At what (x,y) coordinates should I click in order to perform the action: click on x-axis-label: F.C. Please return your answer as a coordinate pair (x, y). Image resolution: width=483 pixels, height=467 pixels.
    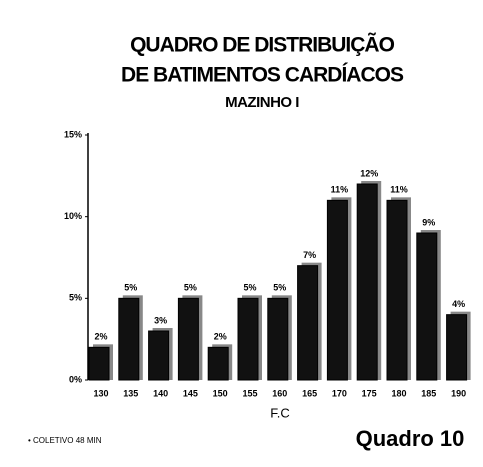
    Looking at the image, I should click on (280, 412).